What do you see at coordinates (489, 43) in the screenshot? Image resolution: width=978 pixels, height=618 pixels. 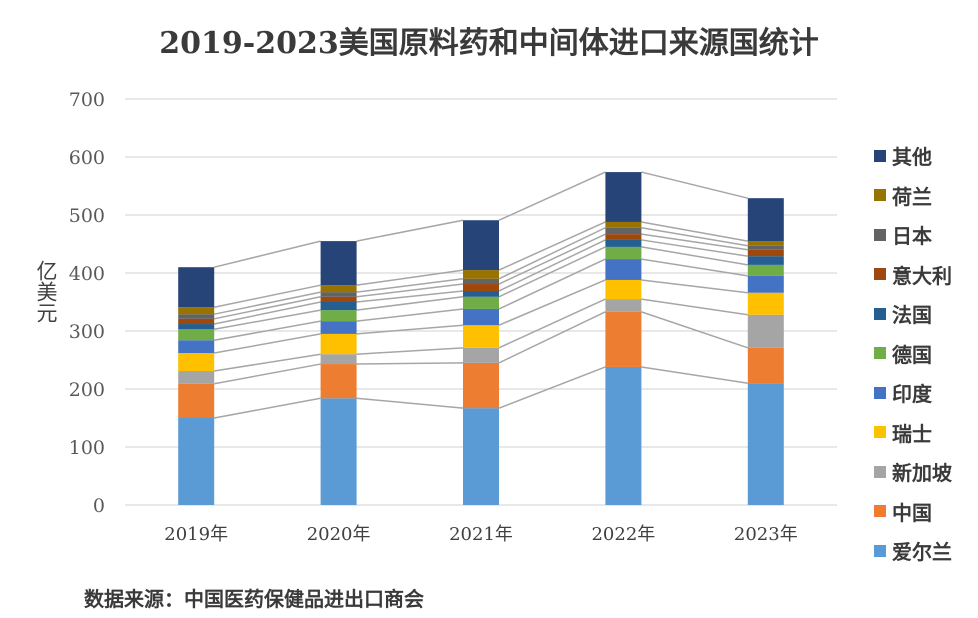 I see `chart-title: 2019-2023美国原料药和中间体进口来源国统计` at bounding box center [489, 43].